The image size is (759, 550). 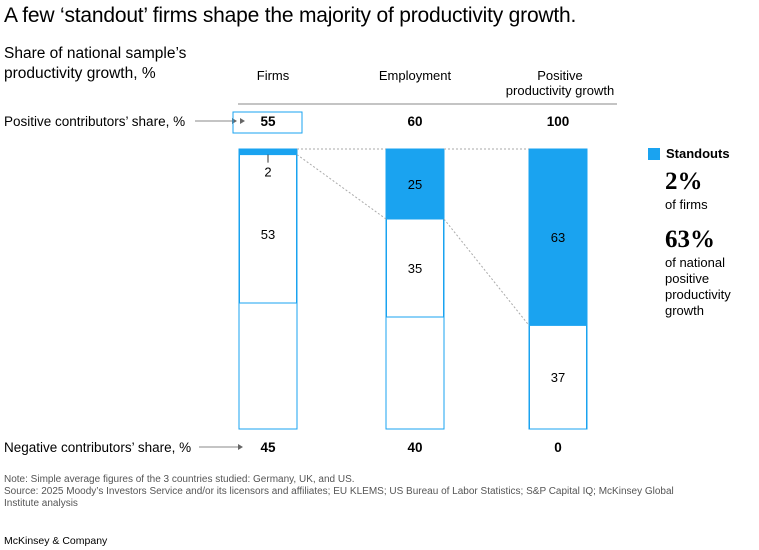 What do you see at coordinates (690, 239) in the screenshot?
I see `callout-growth-value: 63%` at bounding box center [690, 239].